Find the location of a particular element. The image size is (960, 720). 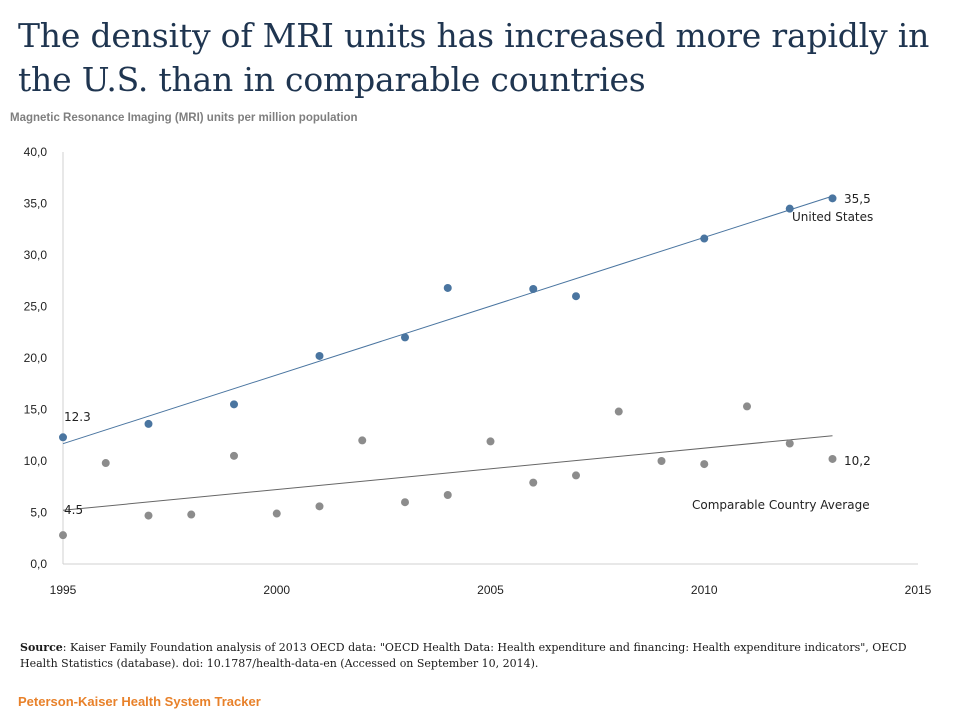

y-tick-label: 5,0 is located at coordinates (38, 513).